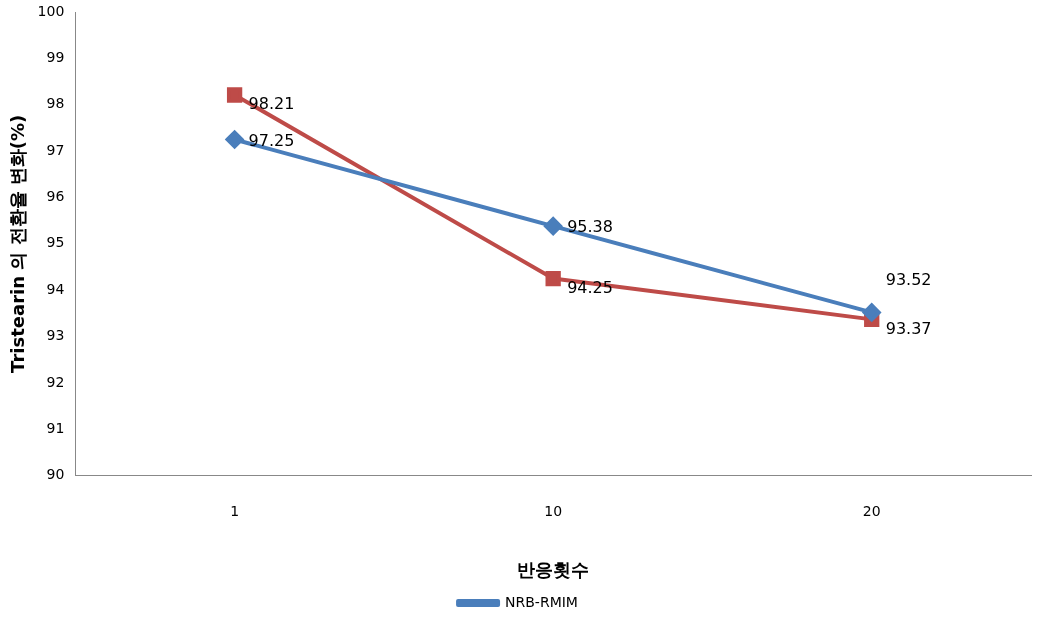  I want to click on y-tick-label: 92, so click(55, 381).